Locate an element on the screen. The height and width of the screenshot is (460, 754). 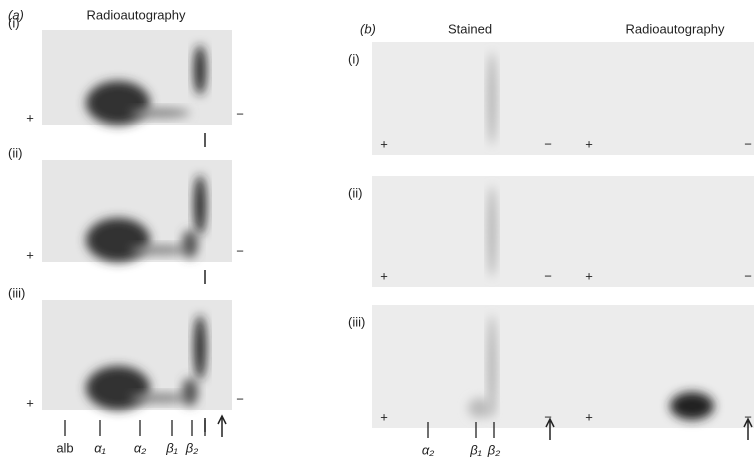
radio-band is located at coordinates (692, 406).